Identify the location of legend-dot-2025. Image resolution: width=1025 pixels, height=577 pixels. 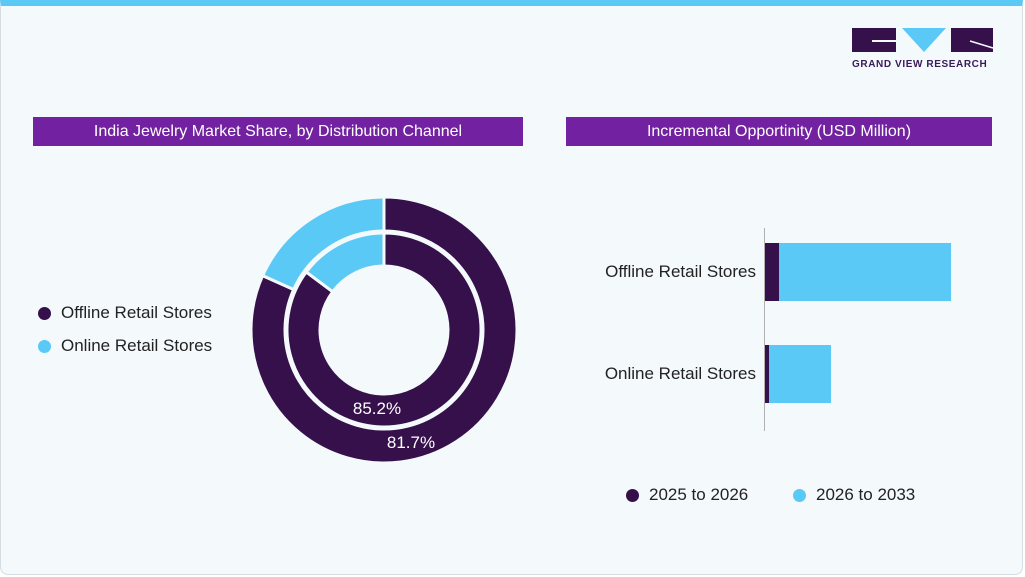
(632, 495).